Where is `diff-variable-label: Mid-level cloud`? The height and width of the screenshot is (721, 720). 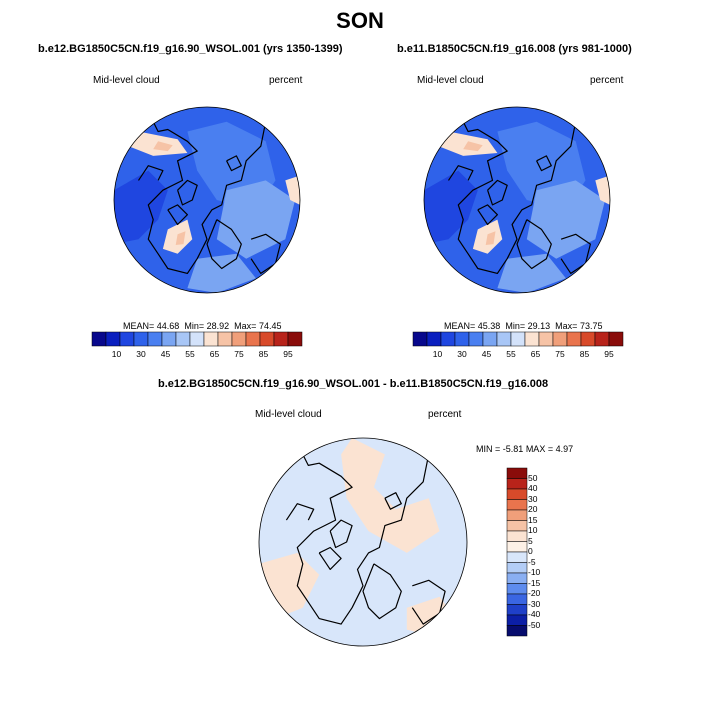
diff-variable-label: Mid-level cloud is located at coordinates (288, 414).